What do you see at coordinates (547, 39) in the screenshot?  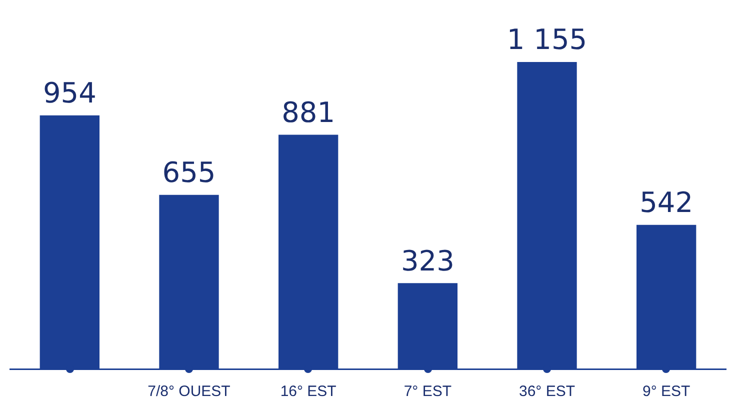 I see `data-label: 1 155` at bounding box center [547, 39].